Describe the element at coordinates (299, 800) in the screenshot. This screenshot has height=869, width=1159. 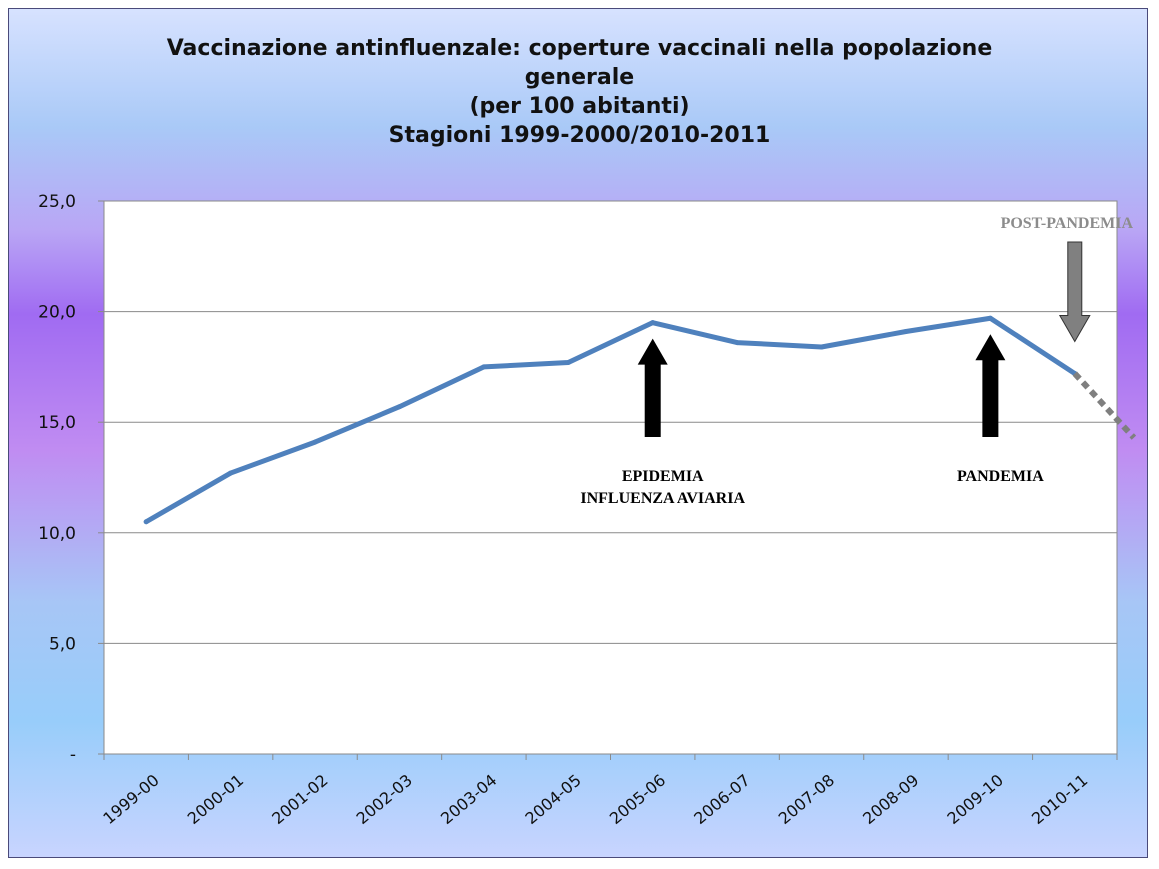
I see `x-tick-label: 2001-02` at that location.